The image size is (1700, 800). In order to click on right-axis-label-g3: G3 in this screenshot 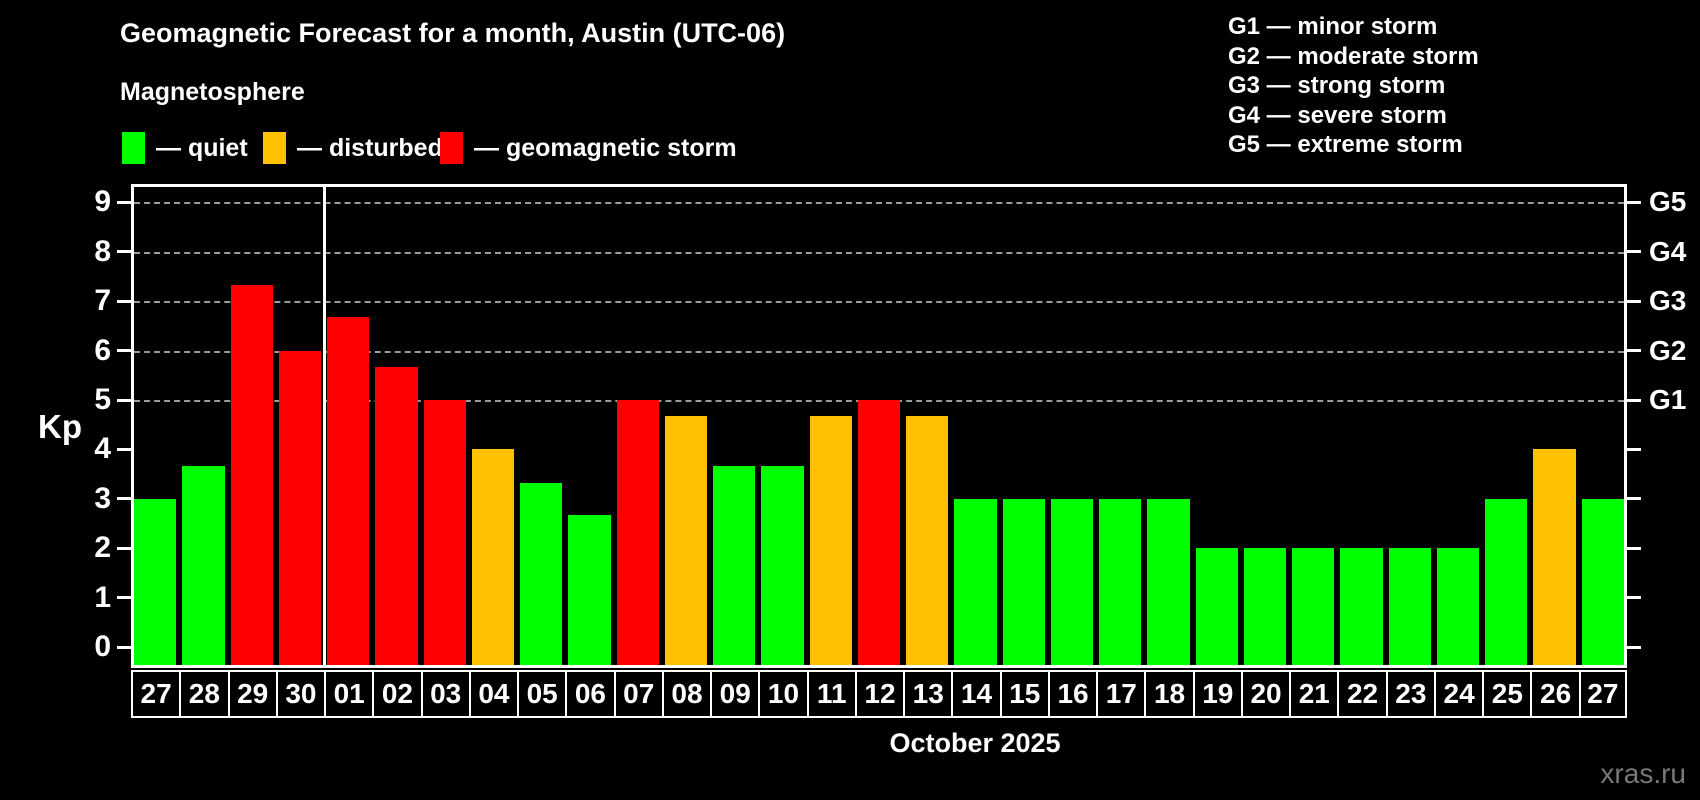, I will do `click(1668, 301)`.